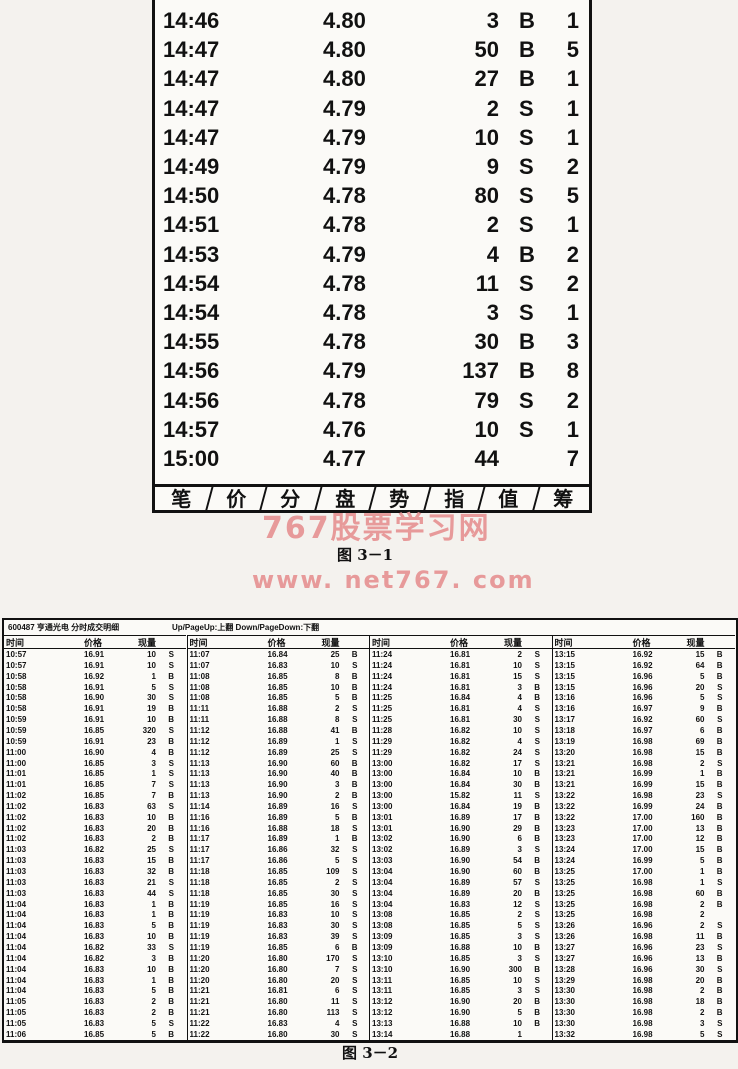 The width and height of the screenshot is (738, 1069). I want to click on trade-volume: 24, so click(517, 752).